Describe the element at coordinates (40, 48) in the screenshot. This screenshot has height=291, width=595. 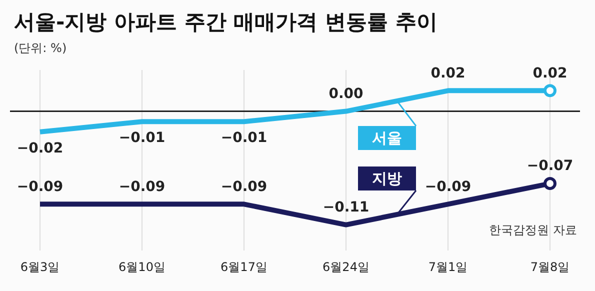
I see `chart-subtitle: (단위: %)` at that location.